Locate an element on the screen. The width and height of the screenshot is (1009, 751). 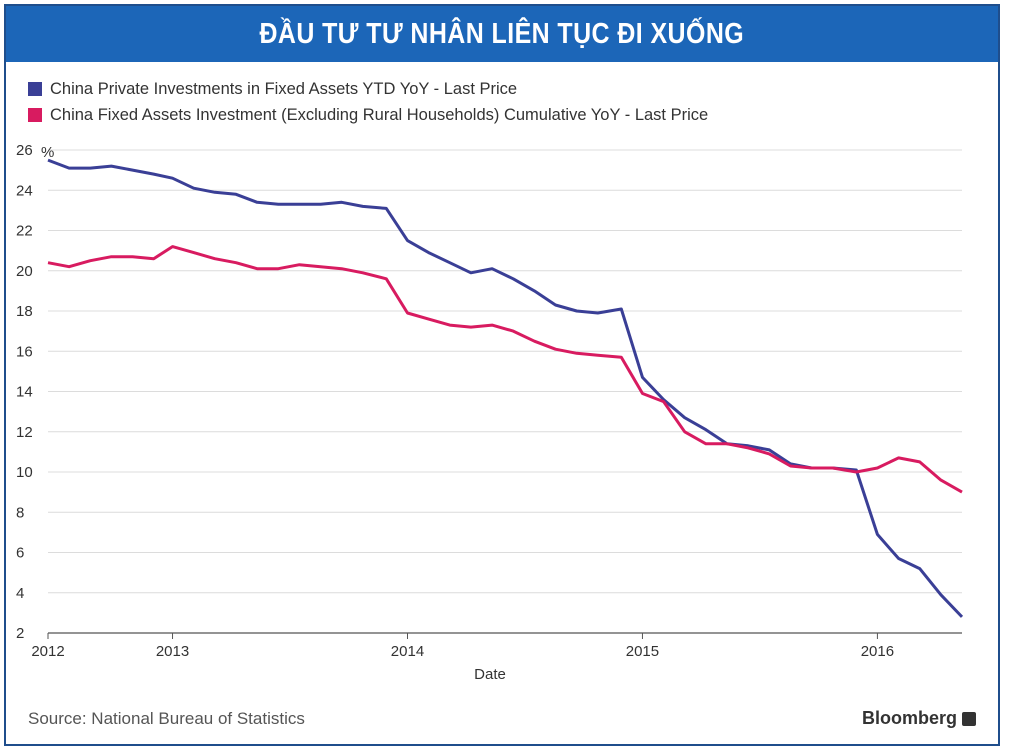
source-note: Source: National Bureau of Statistics is located at coordinates (166, 718).